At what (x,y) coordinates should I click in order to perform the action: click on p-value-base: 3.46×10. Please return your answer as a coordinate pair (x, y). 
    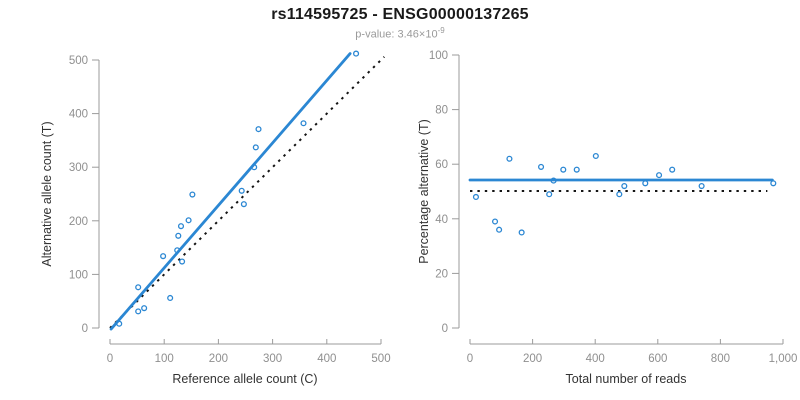
    Looking at the image, I should click on (417, 34).